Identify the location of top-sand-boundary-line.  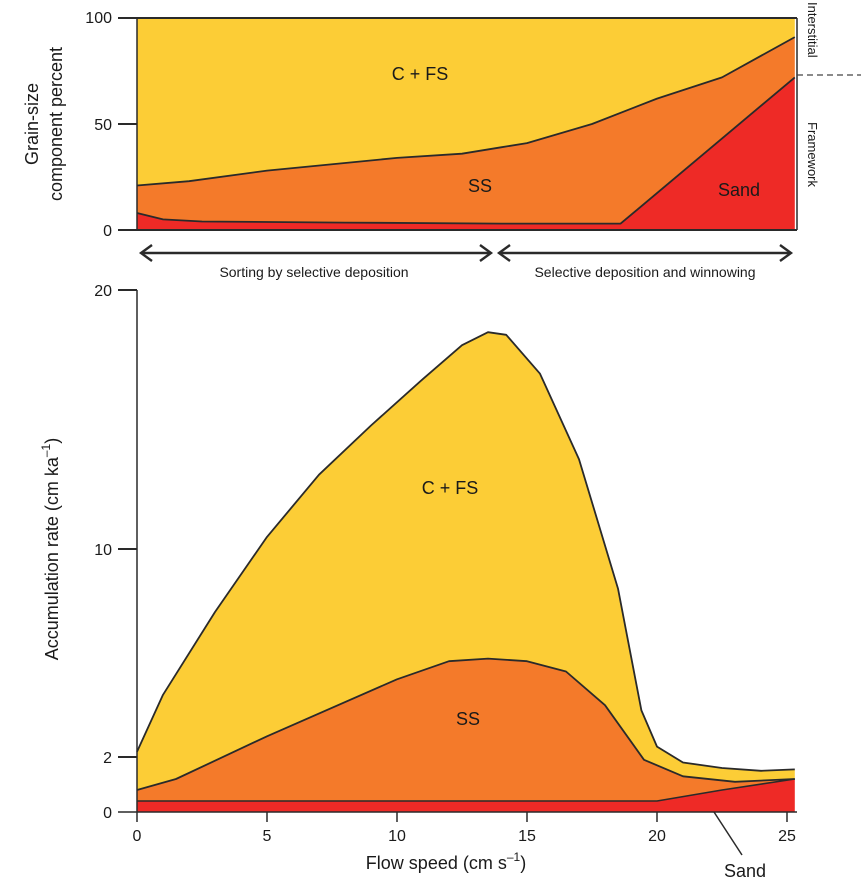
(466, 150).